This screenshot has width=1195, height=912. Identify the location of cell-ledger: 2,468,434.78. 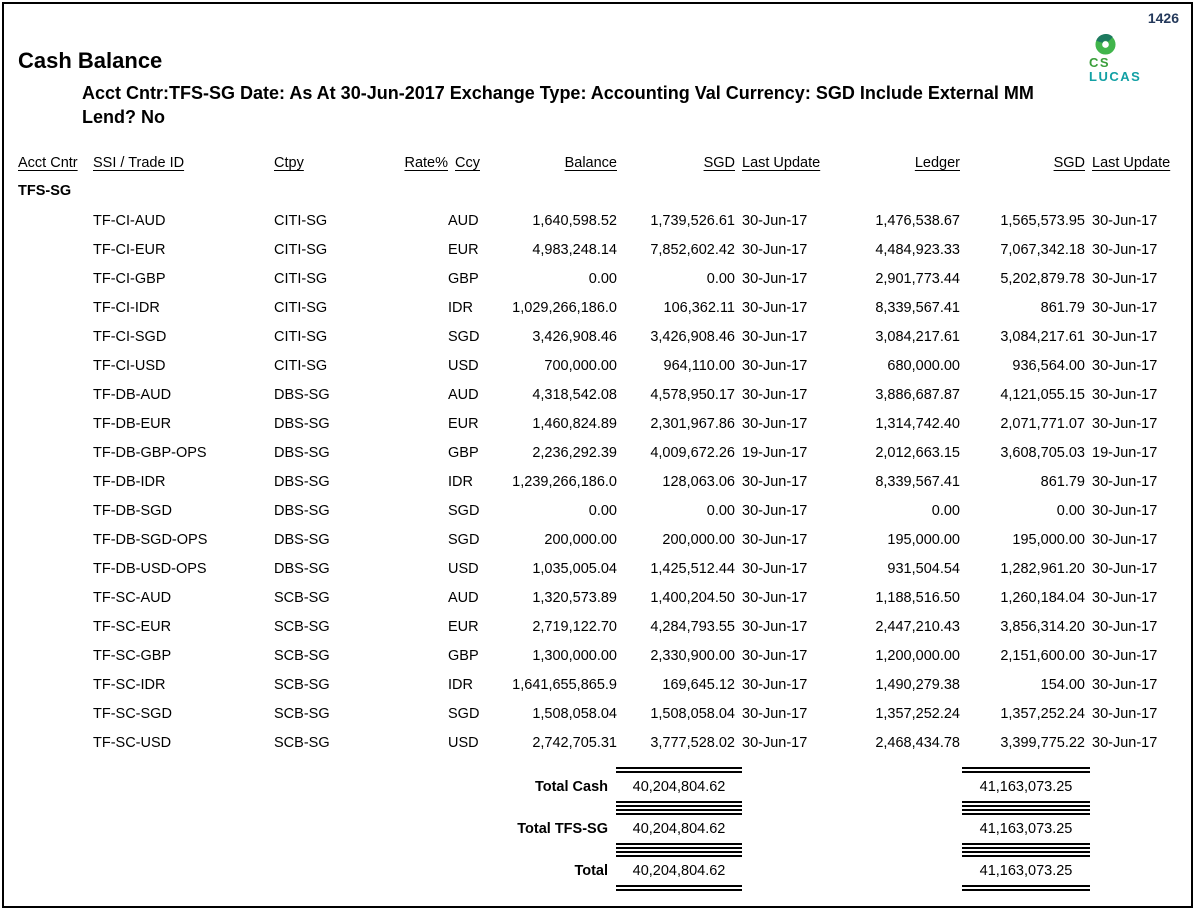
(917, 743).